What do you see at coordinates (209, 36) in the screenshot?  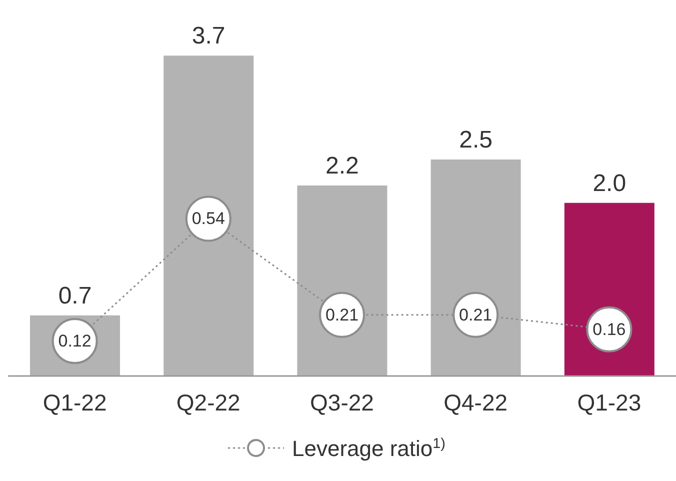 I see `data-label: 3.7` at bounding box center [209, 36].